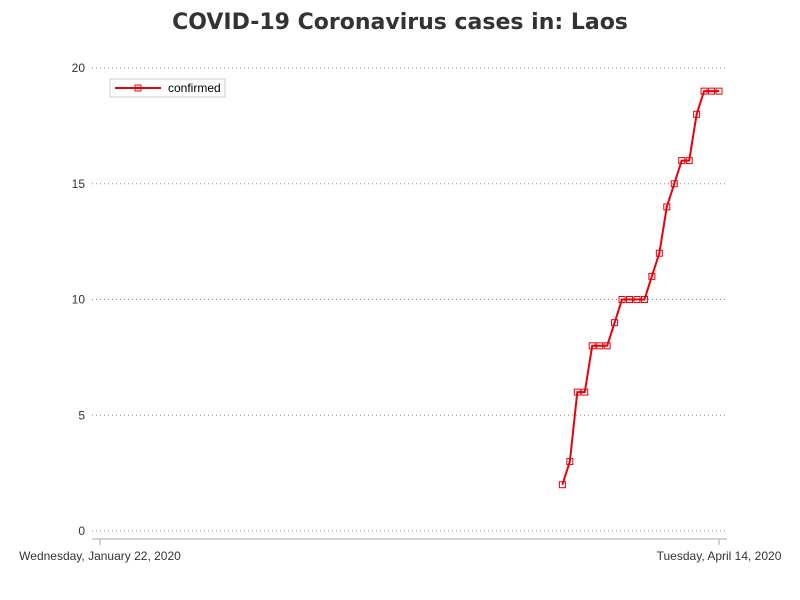 This screenshot has height=600, width=800. What do you see at coordinates (100, 556) in the screenshot?
I see `x-tick-label-start: Wednesday, January 22, 2020` at bounding box center [100, 556].